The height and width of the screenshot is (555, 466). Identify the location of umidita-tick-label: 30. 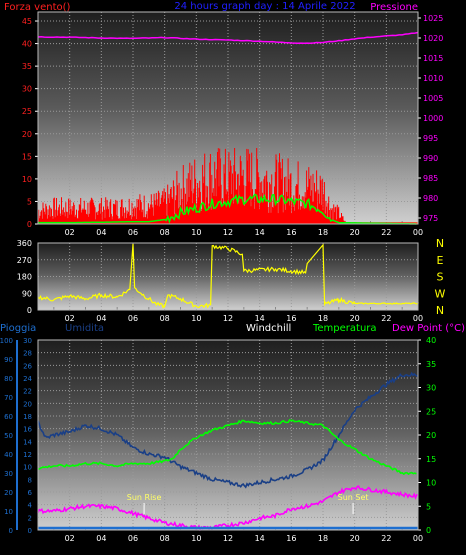
(27, 341).